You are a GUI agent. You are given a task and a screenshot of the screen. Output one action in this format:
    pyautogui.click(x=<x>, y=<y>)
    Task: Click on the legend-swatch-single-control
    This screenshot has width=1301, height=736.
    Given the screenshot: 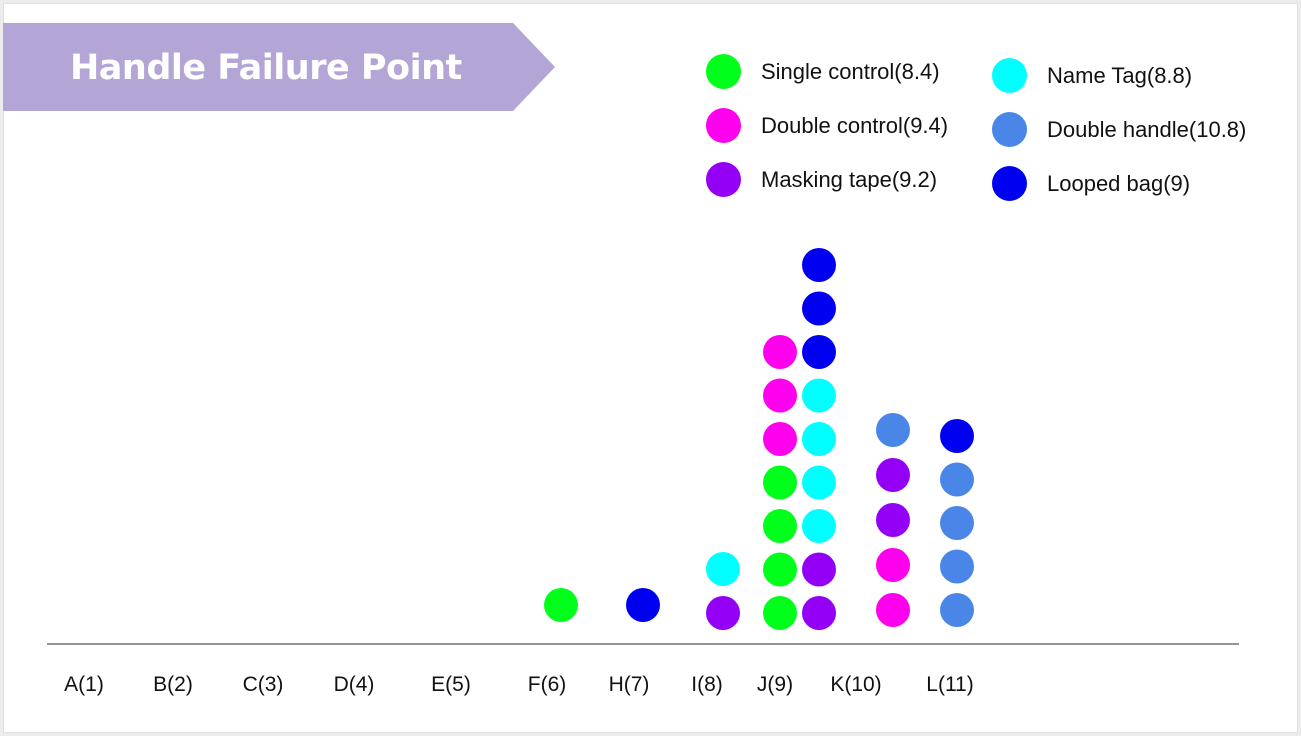 What is the action you would take?
    pyautogui.click(x=723, y=71)
    